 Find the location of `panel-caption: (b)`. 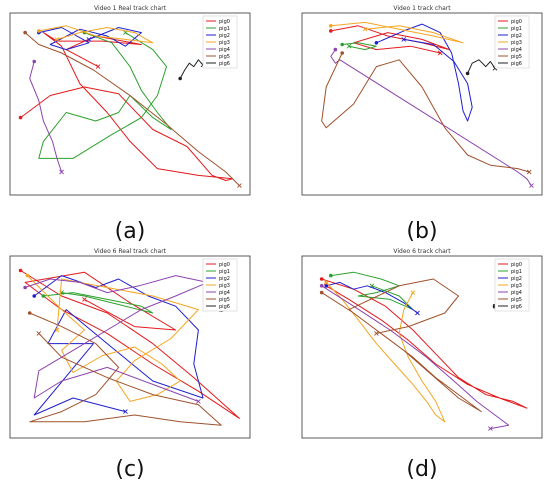

panel-caption: (b) is located at coordinates (421, 231).